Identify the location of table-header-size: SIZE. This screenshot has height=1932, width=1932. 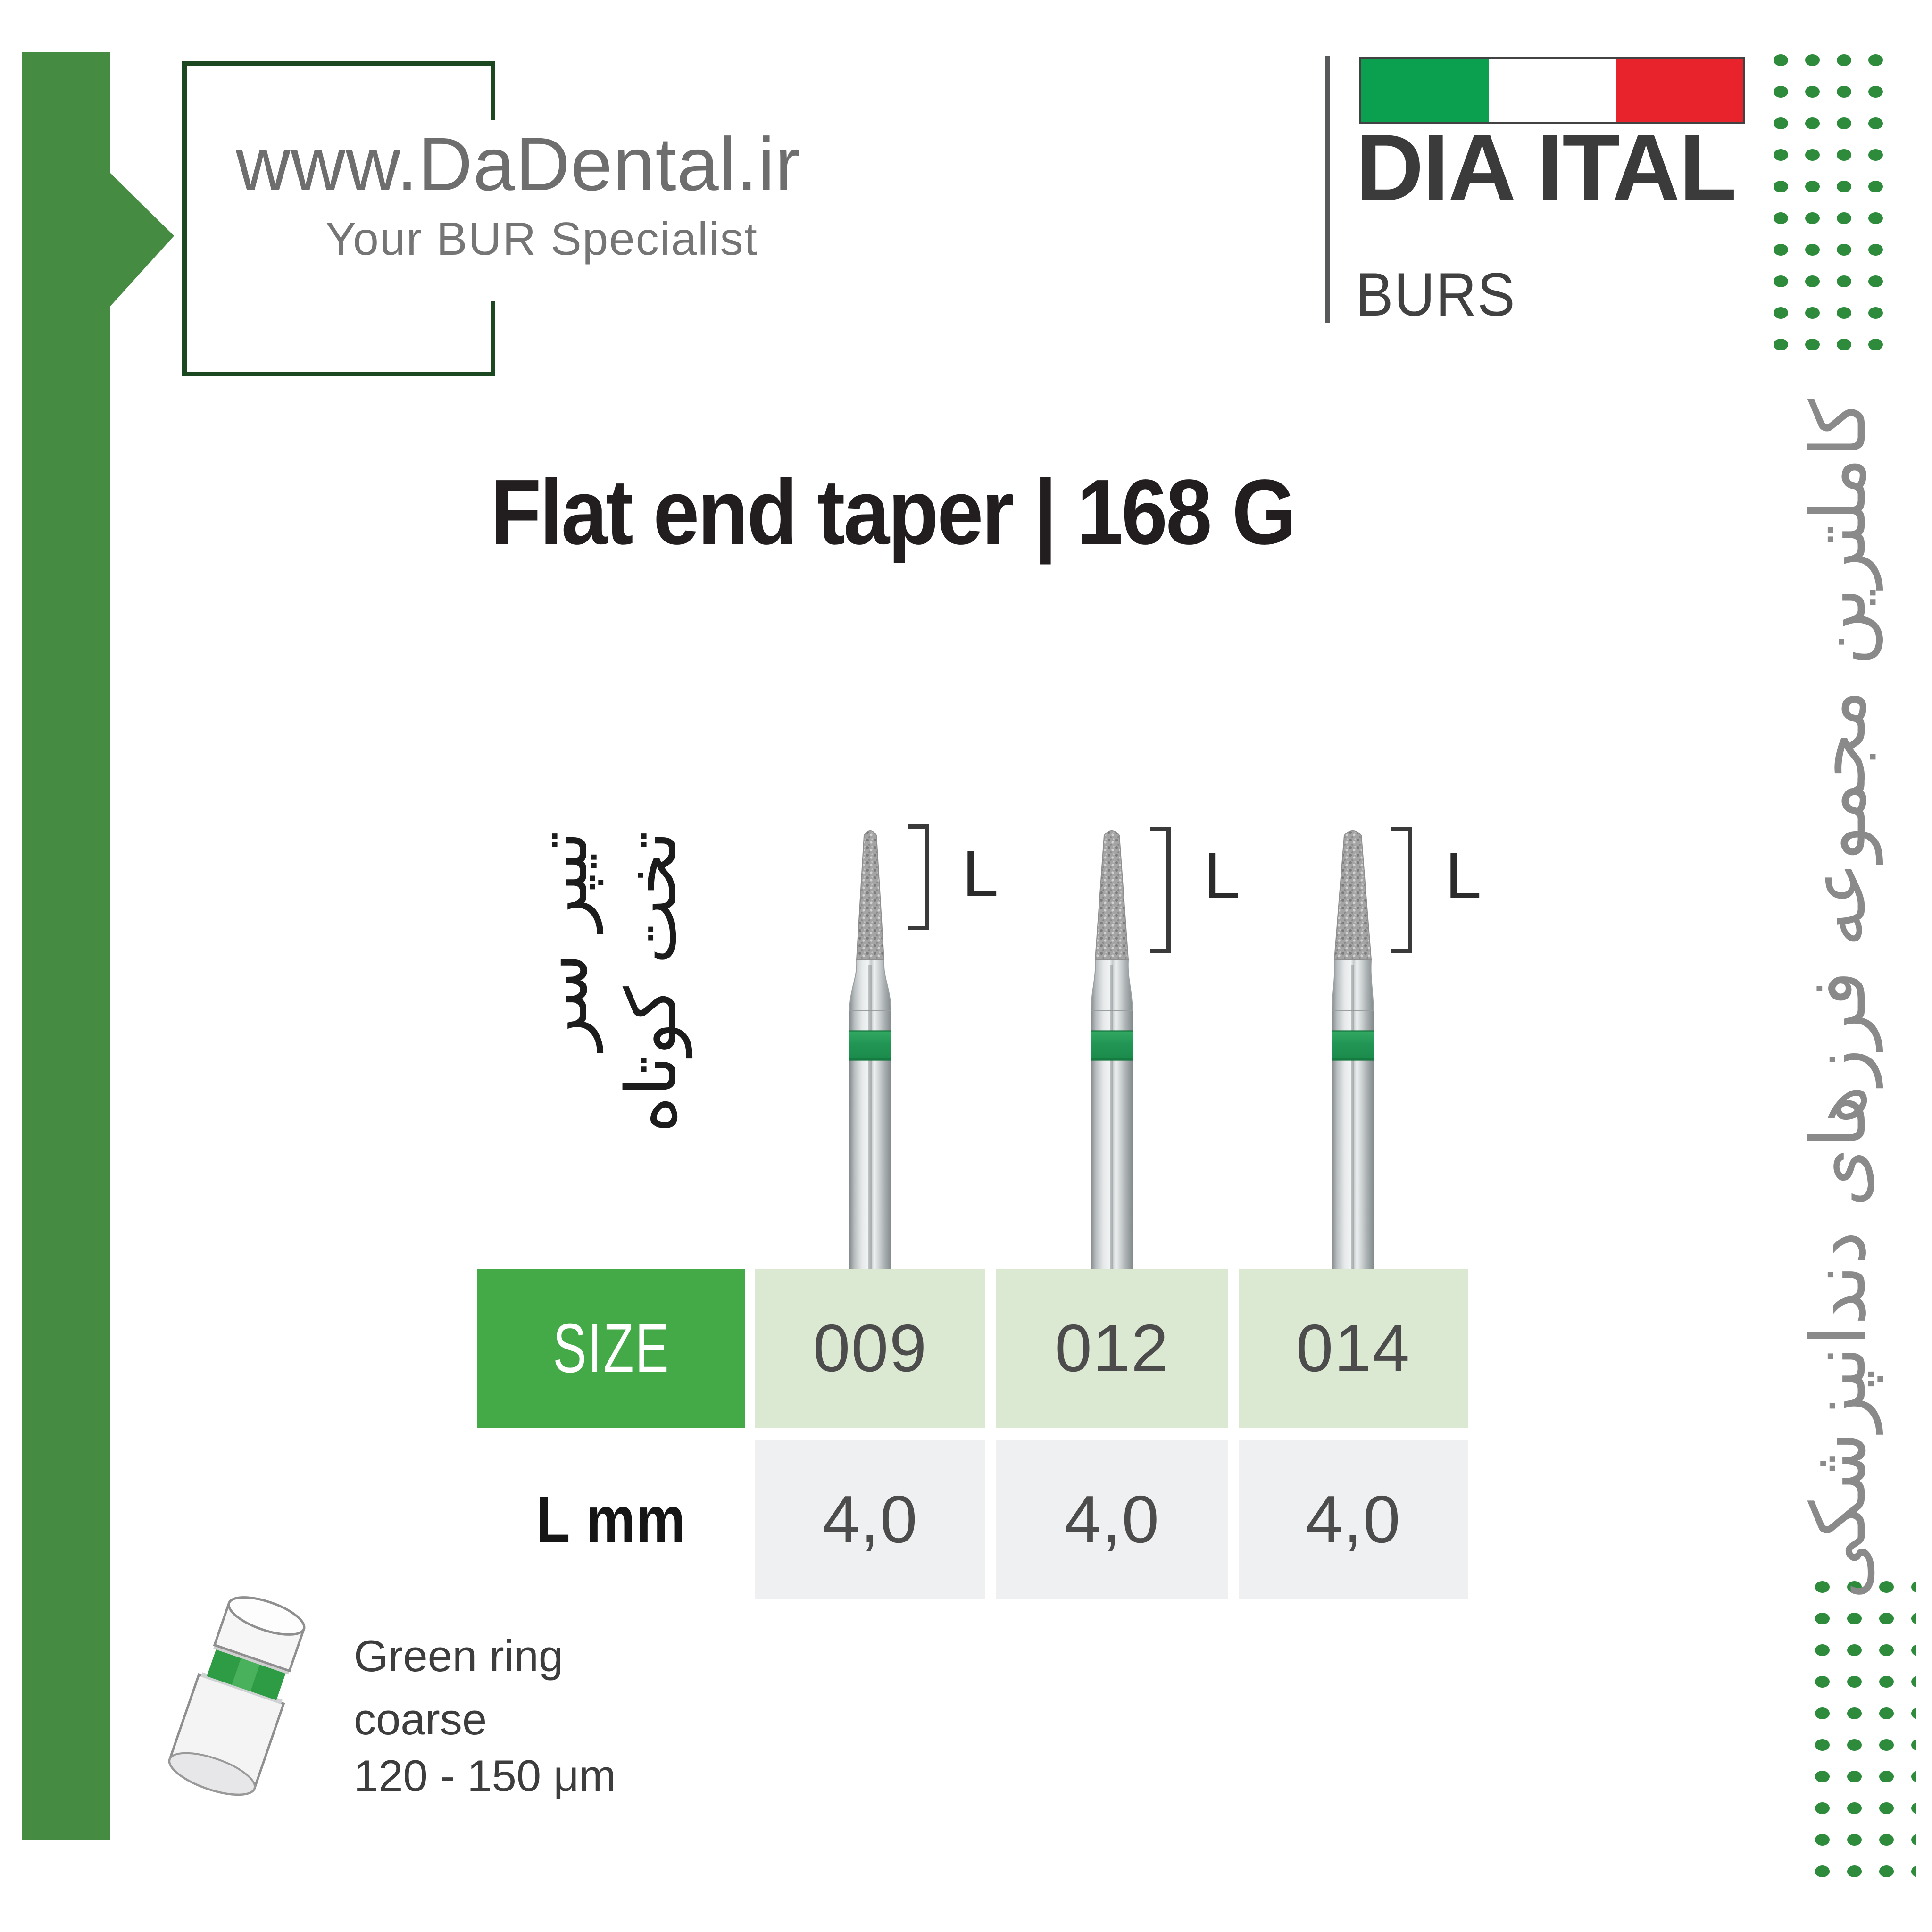
(611, 1348).